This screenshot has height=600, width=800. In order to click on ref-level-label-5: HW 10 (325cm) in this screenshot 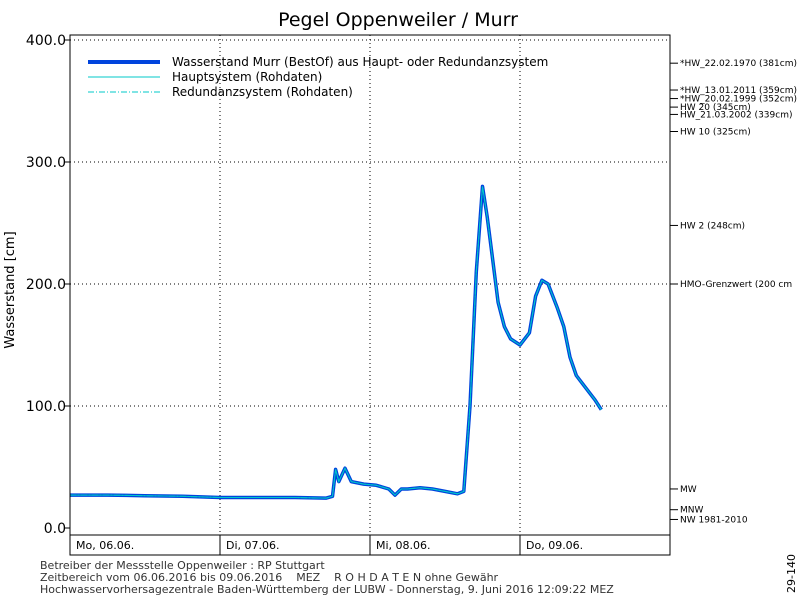, I will do `click(715, 133)`.